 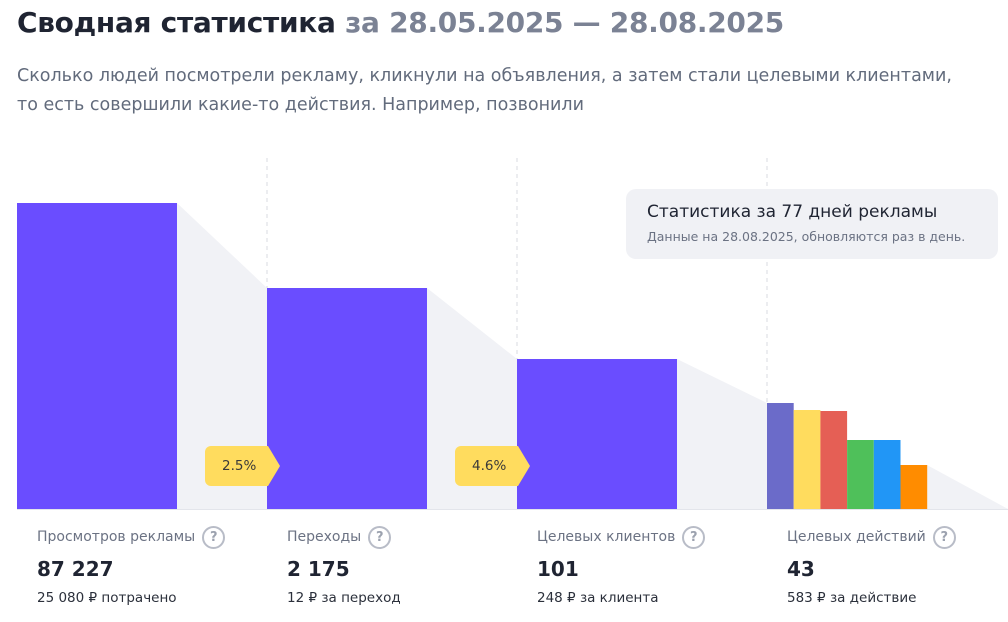 I want to click on stat-target-clients: Целевых клиентов ? 101 248 ₽ за клиента, so click(x=652, y=564).